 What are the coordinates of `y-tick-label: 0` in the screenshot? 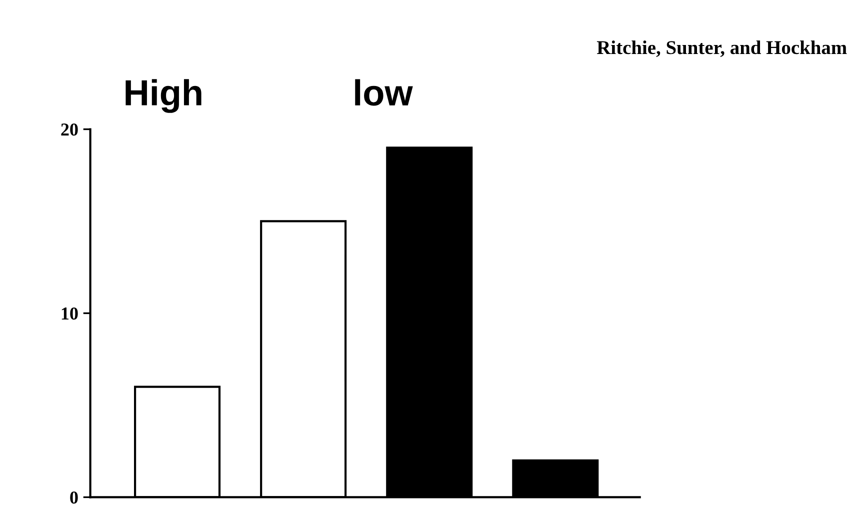 It's located at (74, 497).